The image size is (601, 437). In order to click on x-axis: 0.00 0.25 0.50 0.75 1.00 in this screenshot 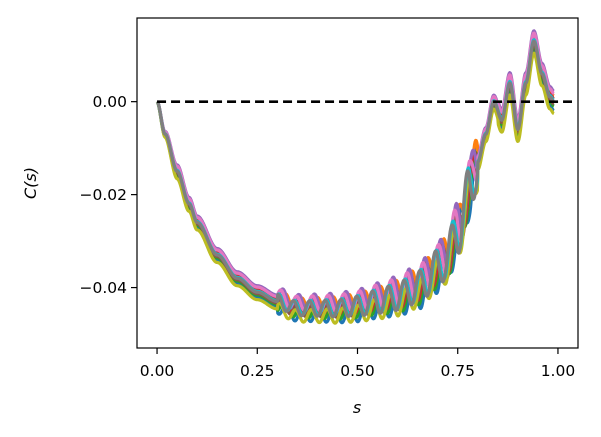, I will do `click(357, 364)`.